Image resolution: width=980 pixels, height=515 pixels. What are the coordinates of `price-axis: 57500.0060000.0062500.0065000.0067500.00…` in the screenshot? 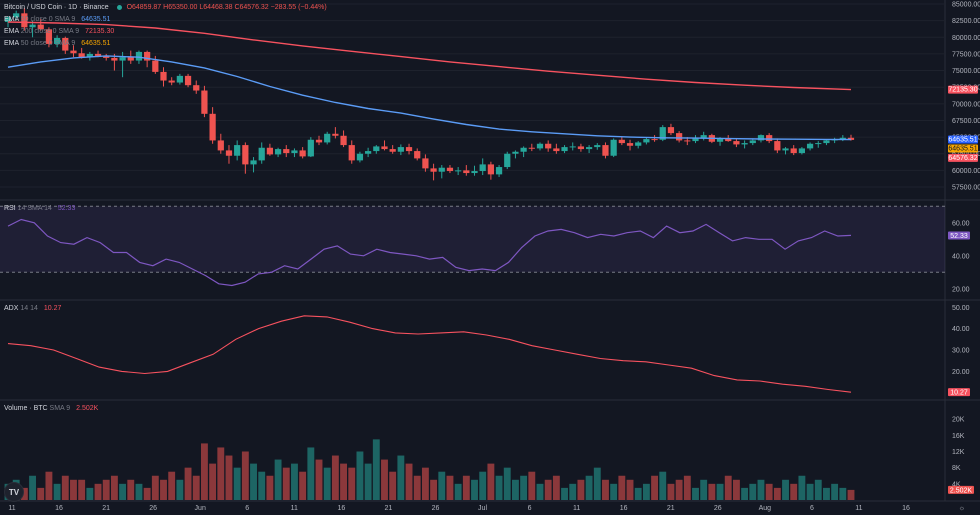 It's located at (964, 248).